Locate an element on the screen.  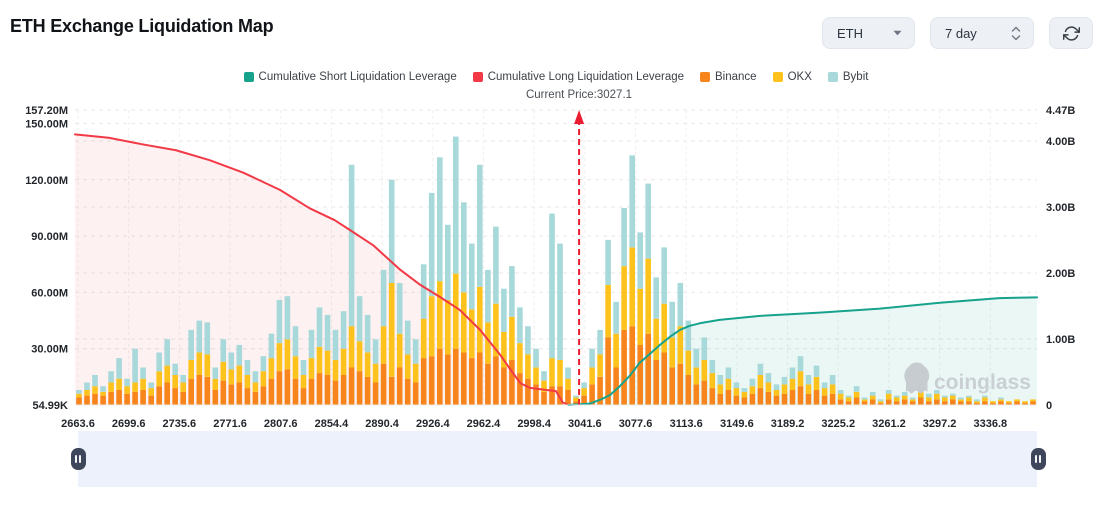
x-tick-label: 2807.6 is located at coordinates (281, 424).